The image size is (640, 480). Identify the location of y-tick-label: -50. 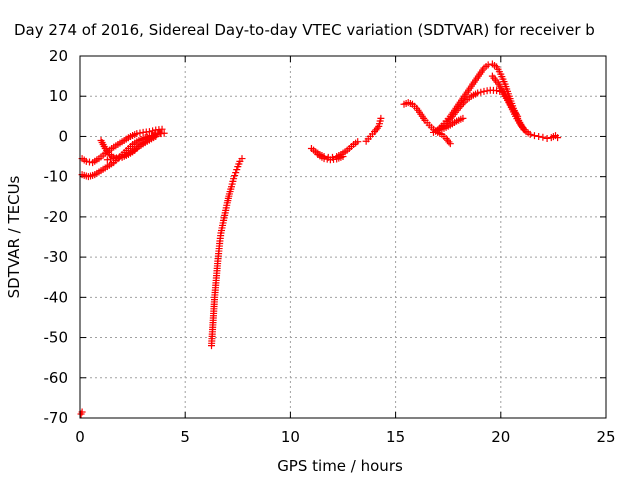
(56, 338).